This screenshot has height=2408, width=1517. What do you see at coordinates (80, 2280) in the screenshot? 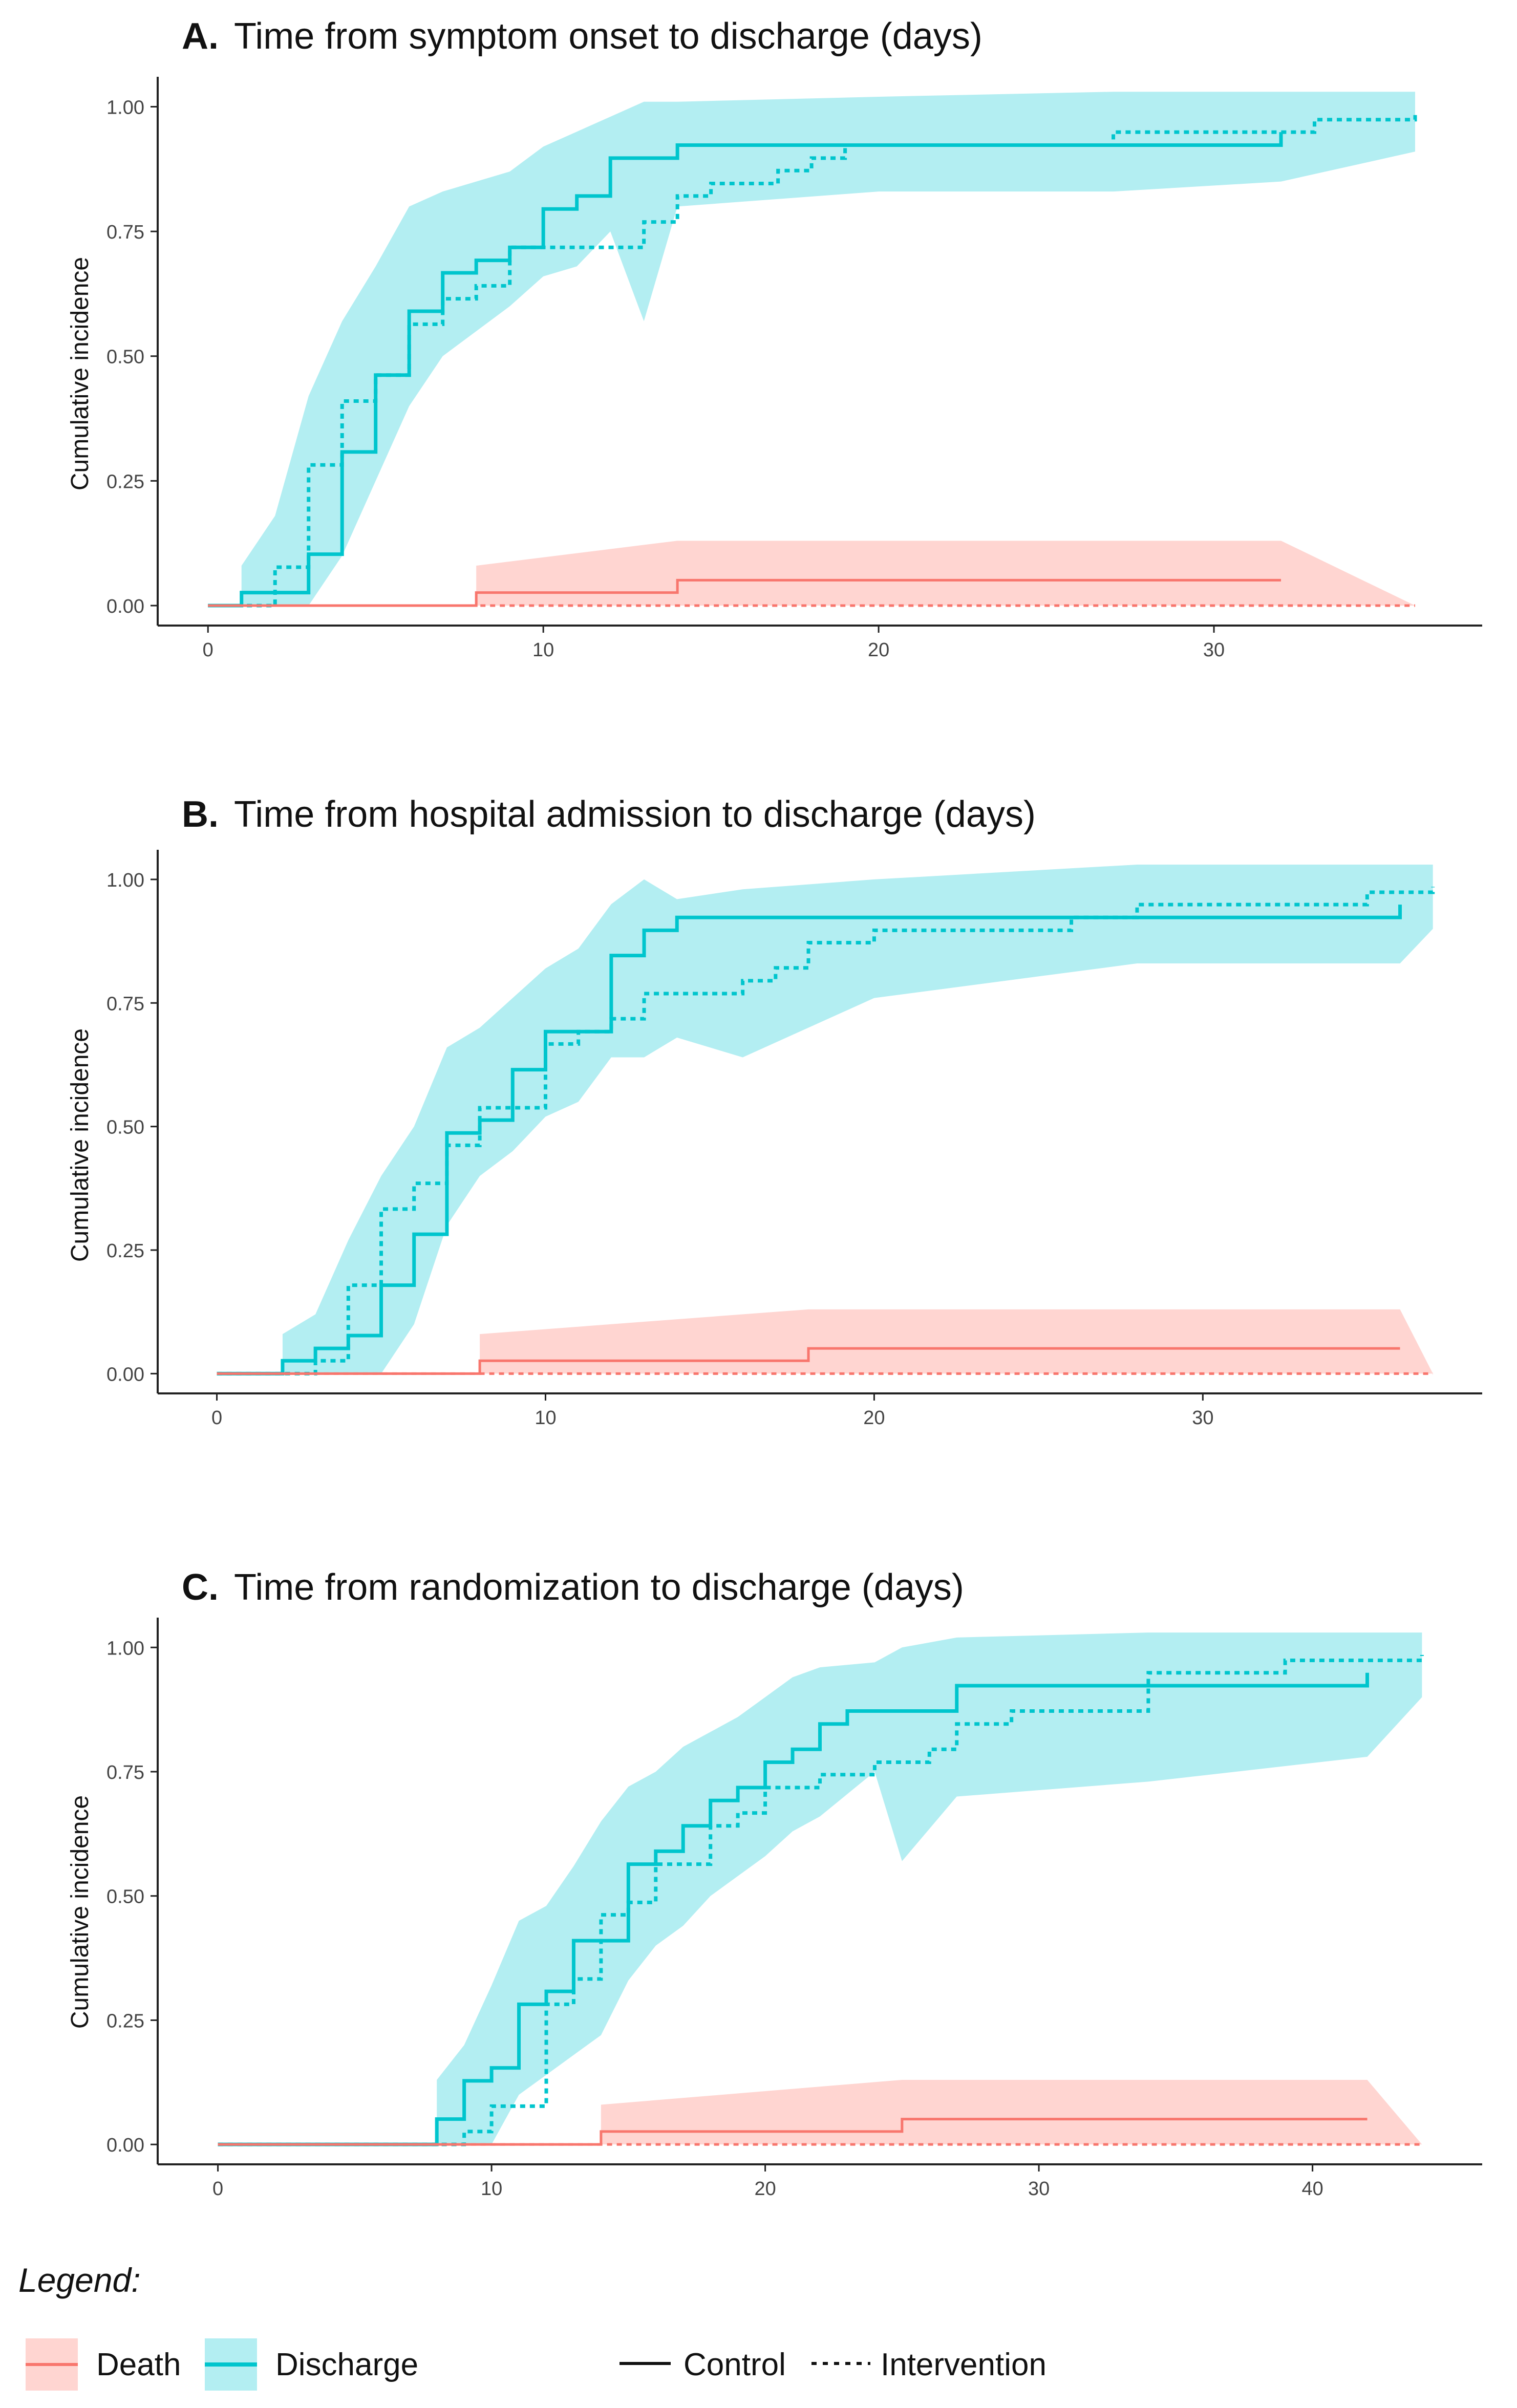
I see `legend-heading: Legend:` at bounding box center [80, 2280].